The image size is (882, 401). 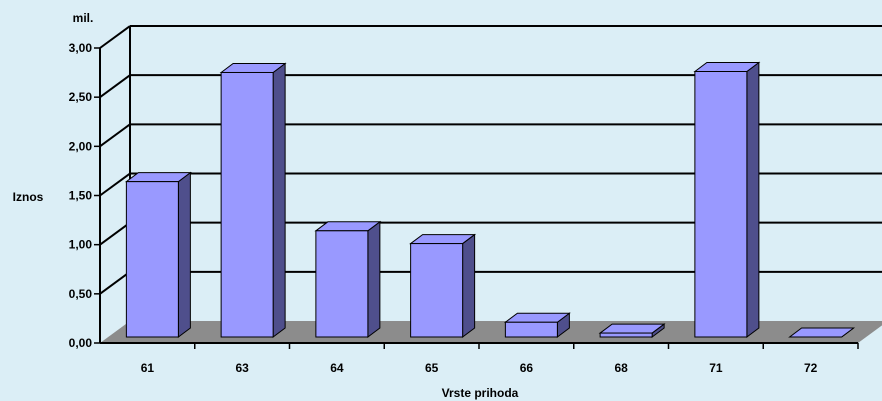 I want to click on x-tick-label: 64, so click(x=337, y=368).